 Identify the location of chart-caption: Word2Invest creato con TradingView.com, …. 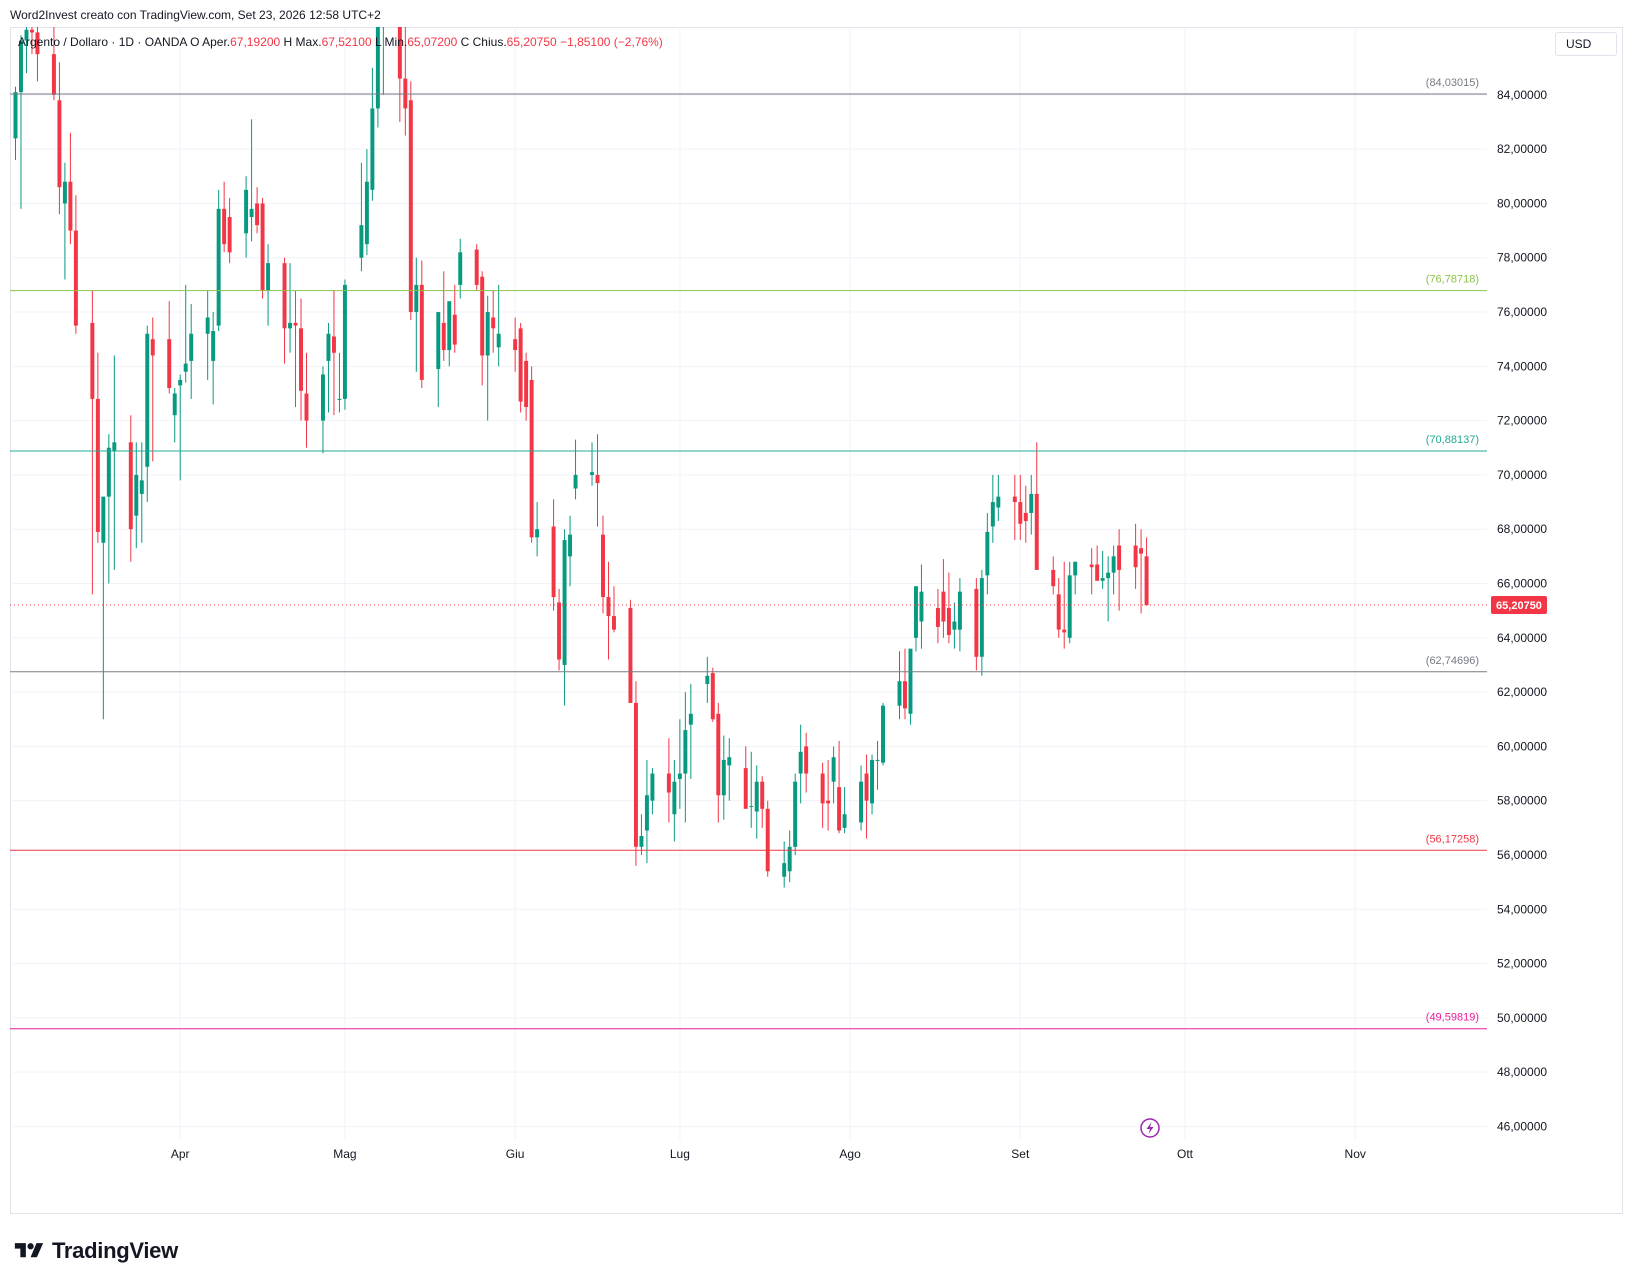
(195, 15).